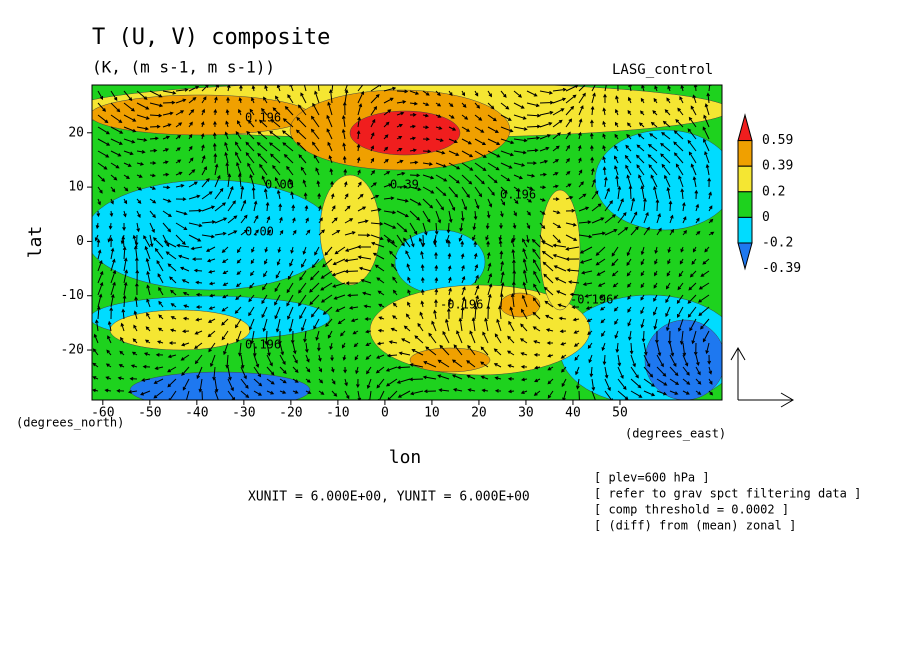 The image size is (904, 658). I want to click on vector-units: XUNIT = 6.000E+00, YUNIT = 6.000E+00, so click(389, 497).